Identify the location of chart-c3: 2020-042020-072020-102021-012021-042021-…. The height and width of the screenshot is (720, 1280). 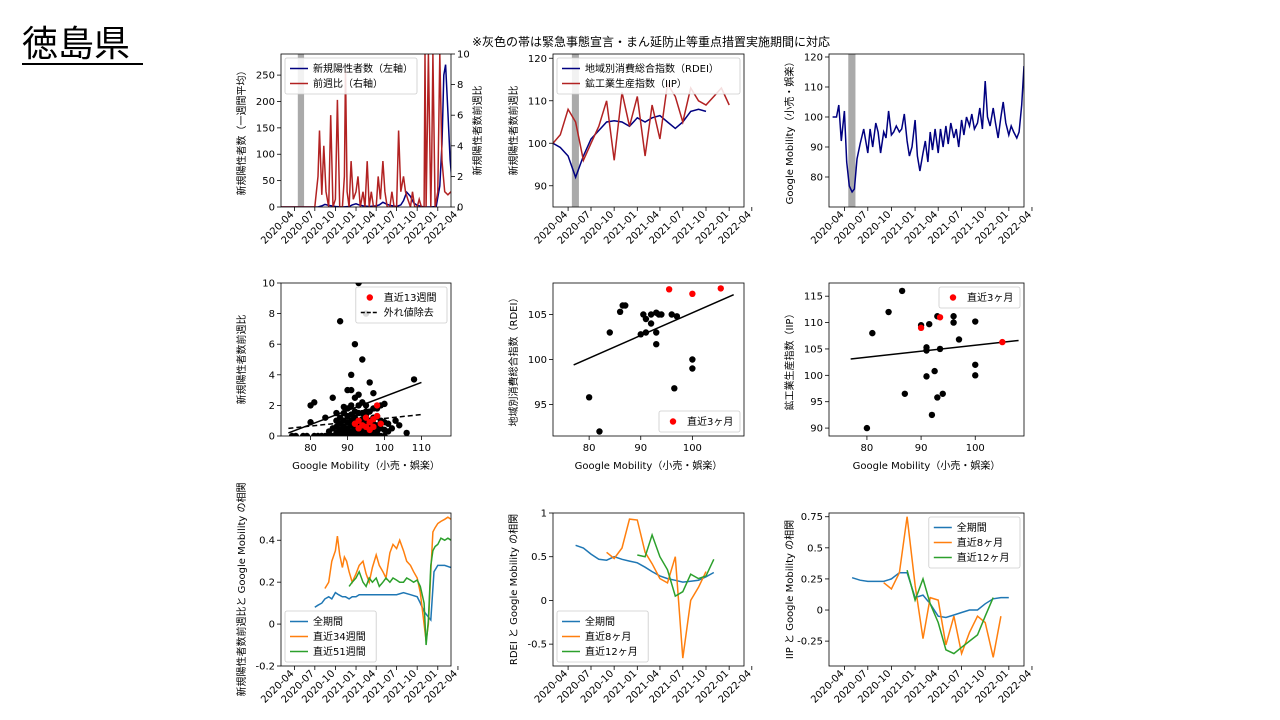
(908, 150).